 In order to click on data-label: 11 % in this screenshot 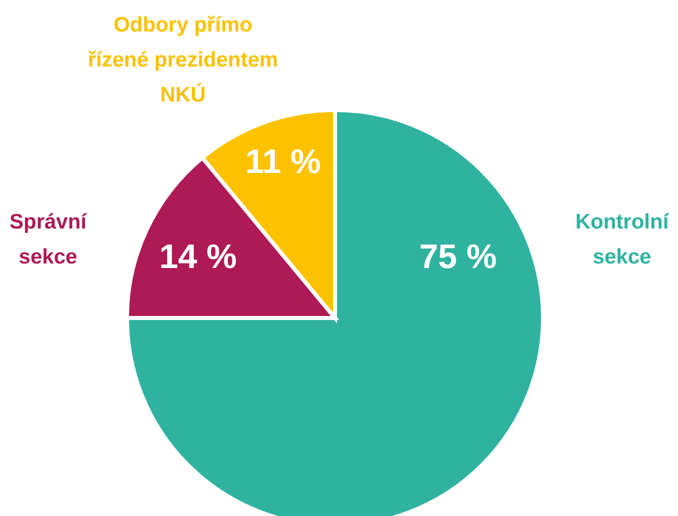, I will do `click(283, 162)`.